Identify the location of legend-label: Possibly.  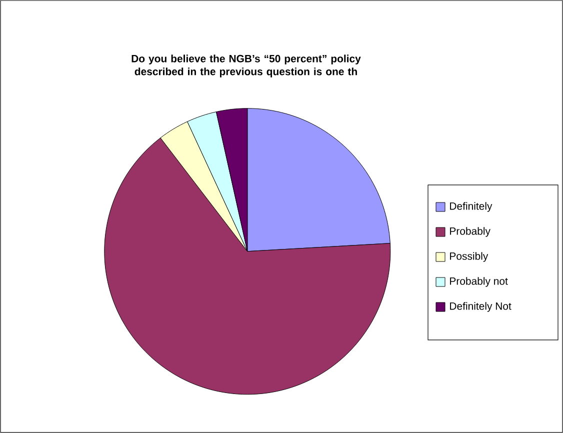
(469, 257).